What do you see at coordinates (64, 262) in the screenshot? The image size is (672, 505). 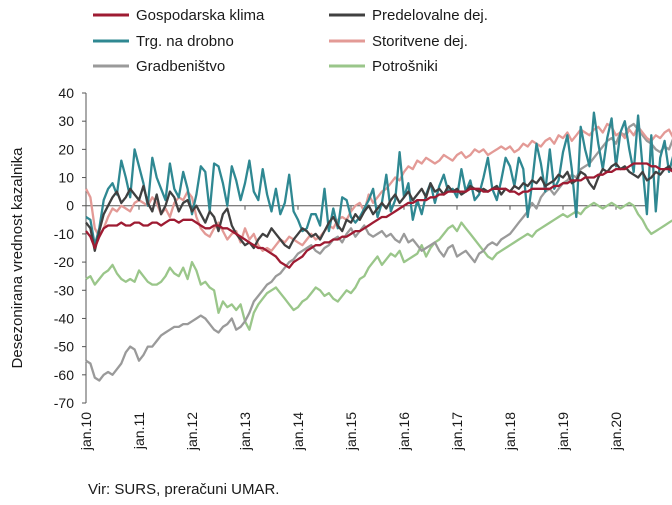 I see `y-tick-label: -20` at bounding box center [64, 262].